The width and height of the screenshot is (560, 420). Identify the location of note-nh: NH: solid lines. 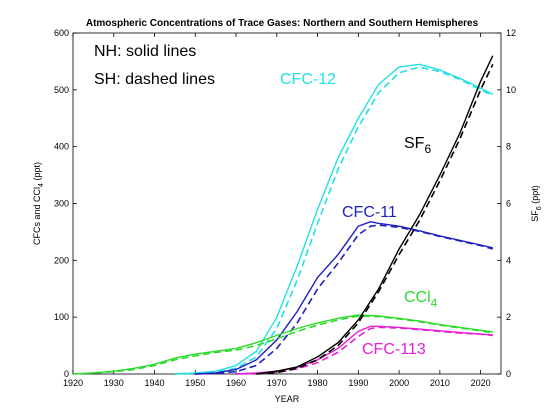
(145, 51).